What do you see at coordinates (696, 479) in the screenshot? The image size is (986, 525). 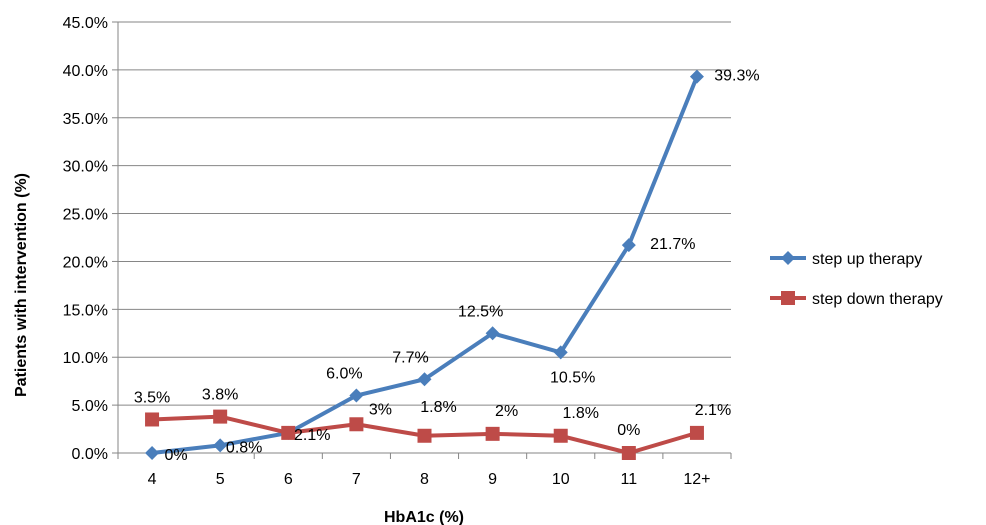 I see `x-tick-label: 12+` at bounding box center [696, 479].